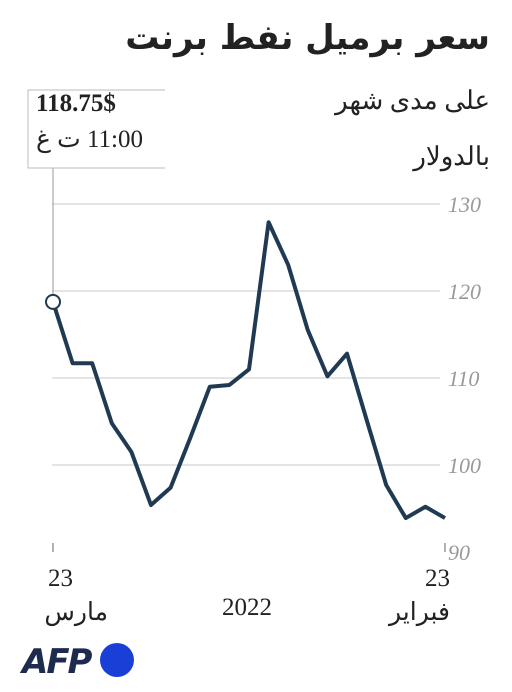  Describe the element at coordinates (464, 204) in the screenshot. I see `y-tick-label: 130` at that location.